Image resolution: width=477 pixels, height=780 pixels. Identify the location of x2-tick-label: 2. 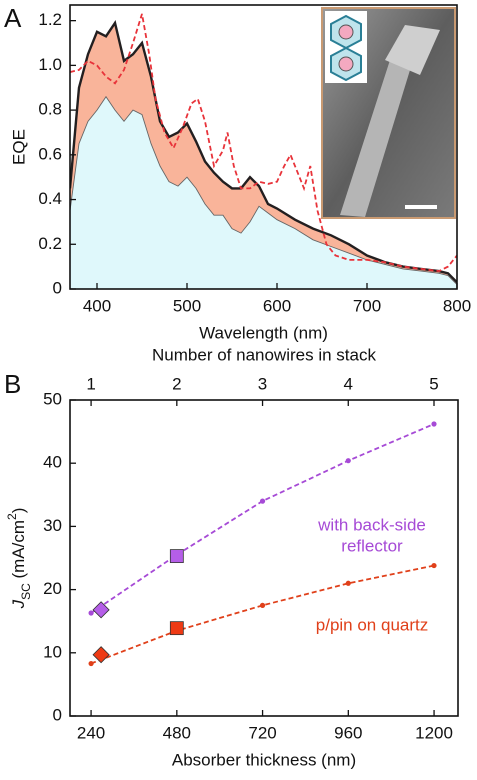
(176, 383).